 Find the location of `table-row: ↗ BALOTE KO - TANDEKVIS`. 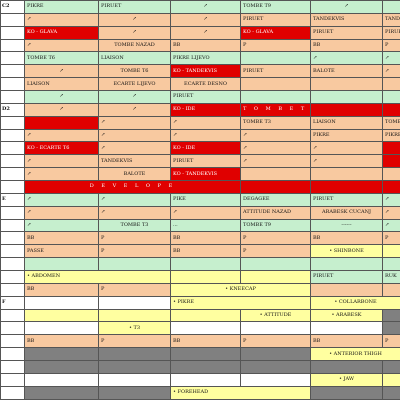

table-row: ↗ BALOTE KO - TANDEKVIS is located at coordinates (200, 174).